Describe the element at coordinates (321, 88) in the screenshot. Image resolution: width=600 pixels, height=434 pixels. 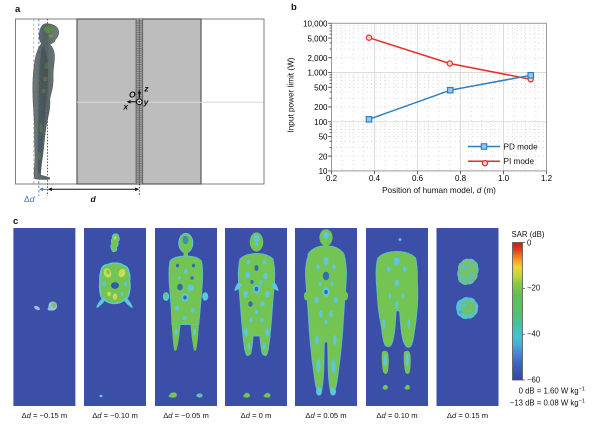
I see `svg-text: 500` at that location.